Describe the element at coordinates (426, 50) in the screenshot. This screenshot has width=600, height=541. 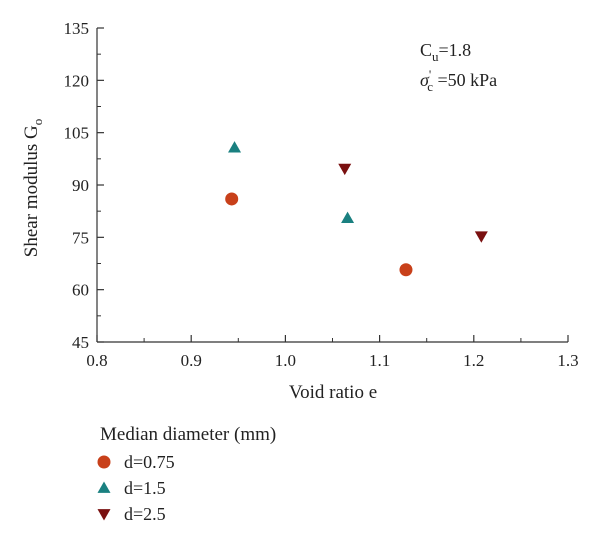
I see `annotation-cu-symbol: C` at that location.